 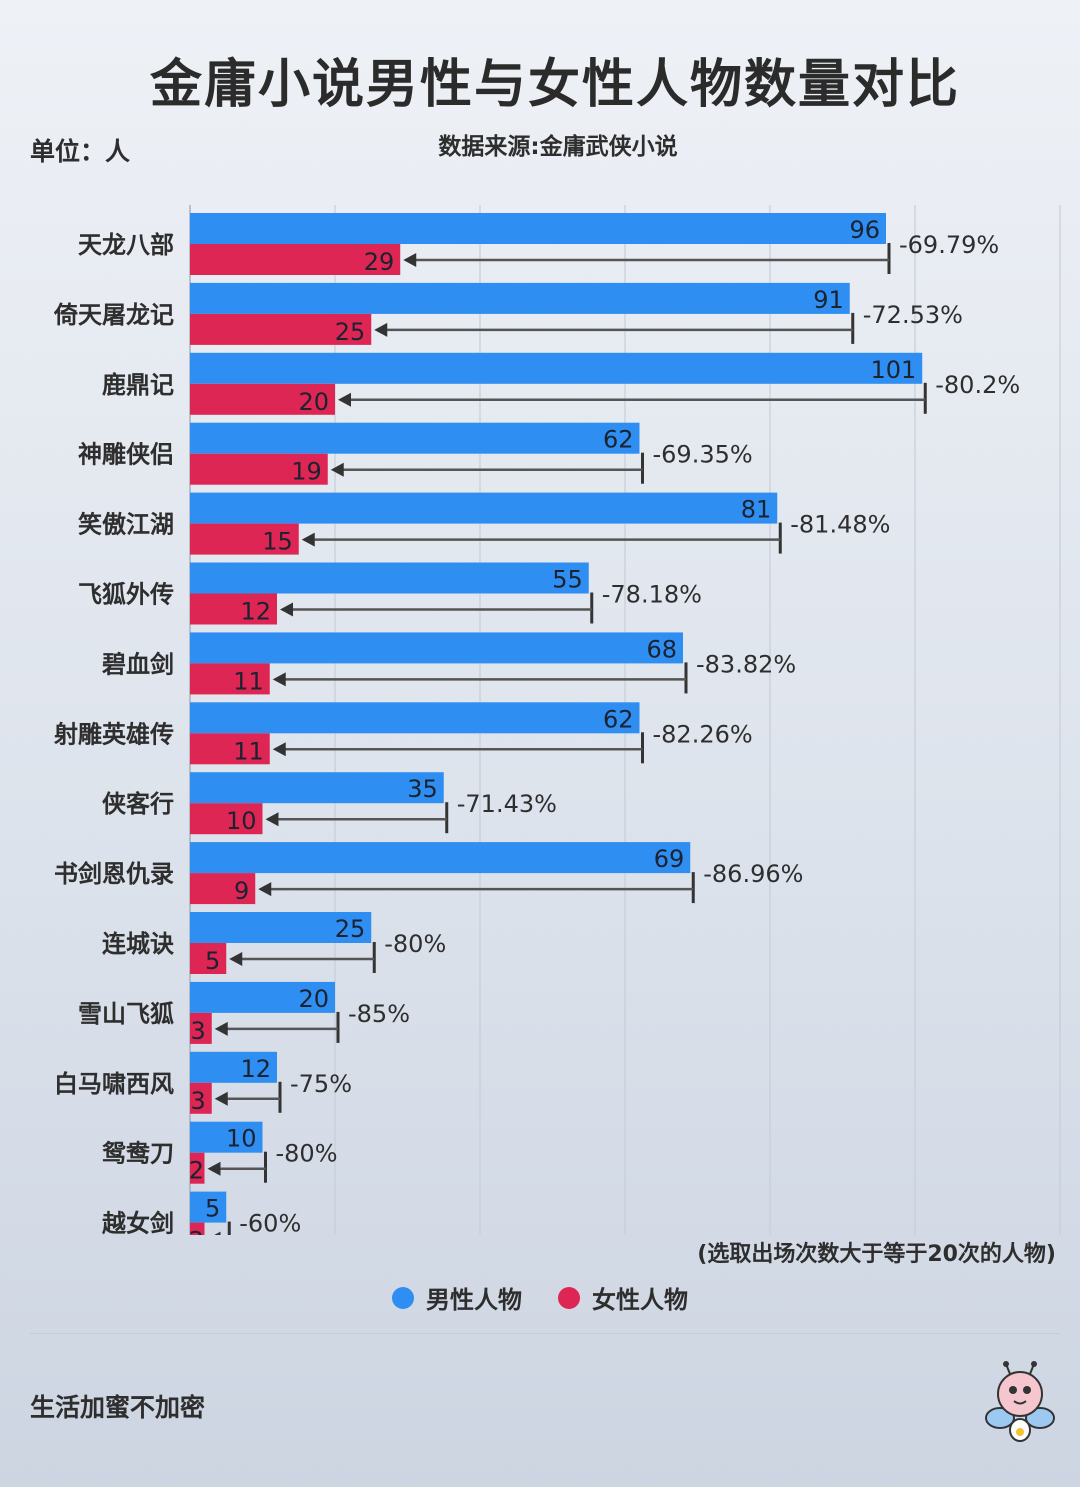 What do you see at coordinates (977, 385) in the screenshot?
I see `change-label: -80.2%` at bounding box center [977, 385].